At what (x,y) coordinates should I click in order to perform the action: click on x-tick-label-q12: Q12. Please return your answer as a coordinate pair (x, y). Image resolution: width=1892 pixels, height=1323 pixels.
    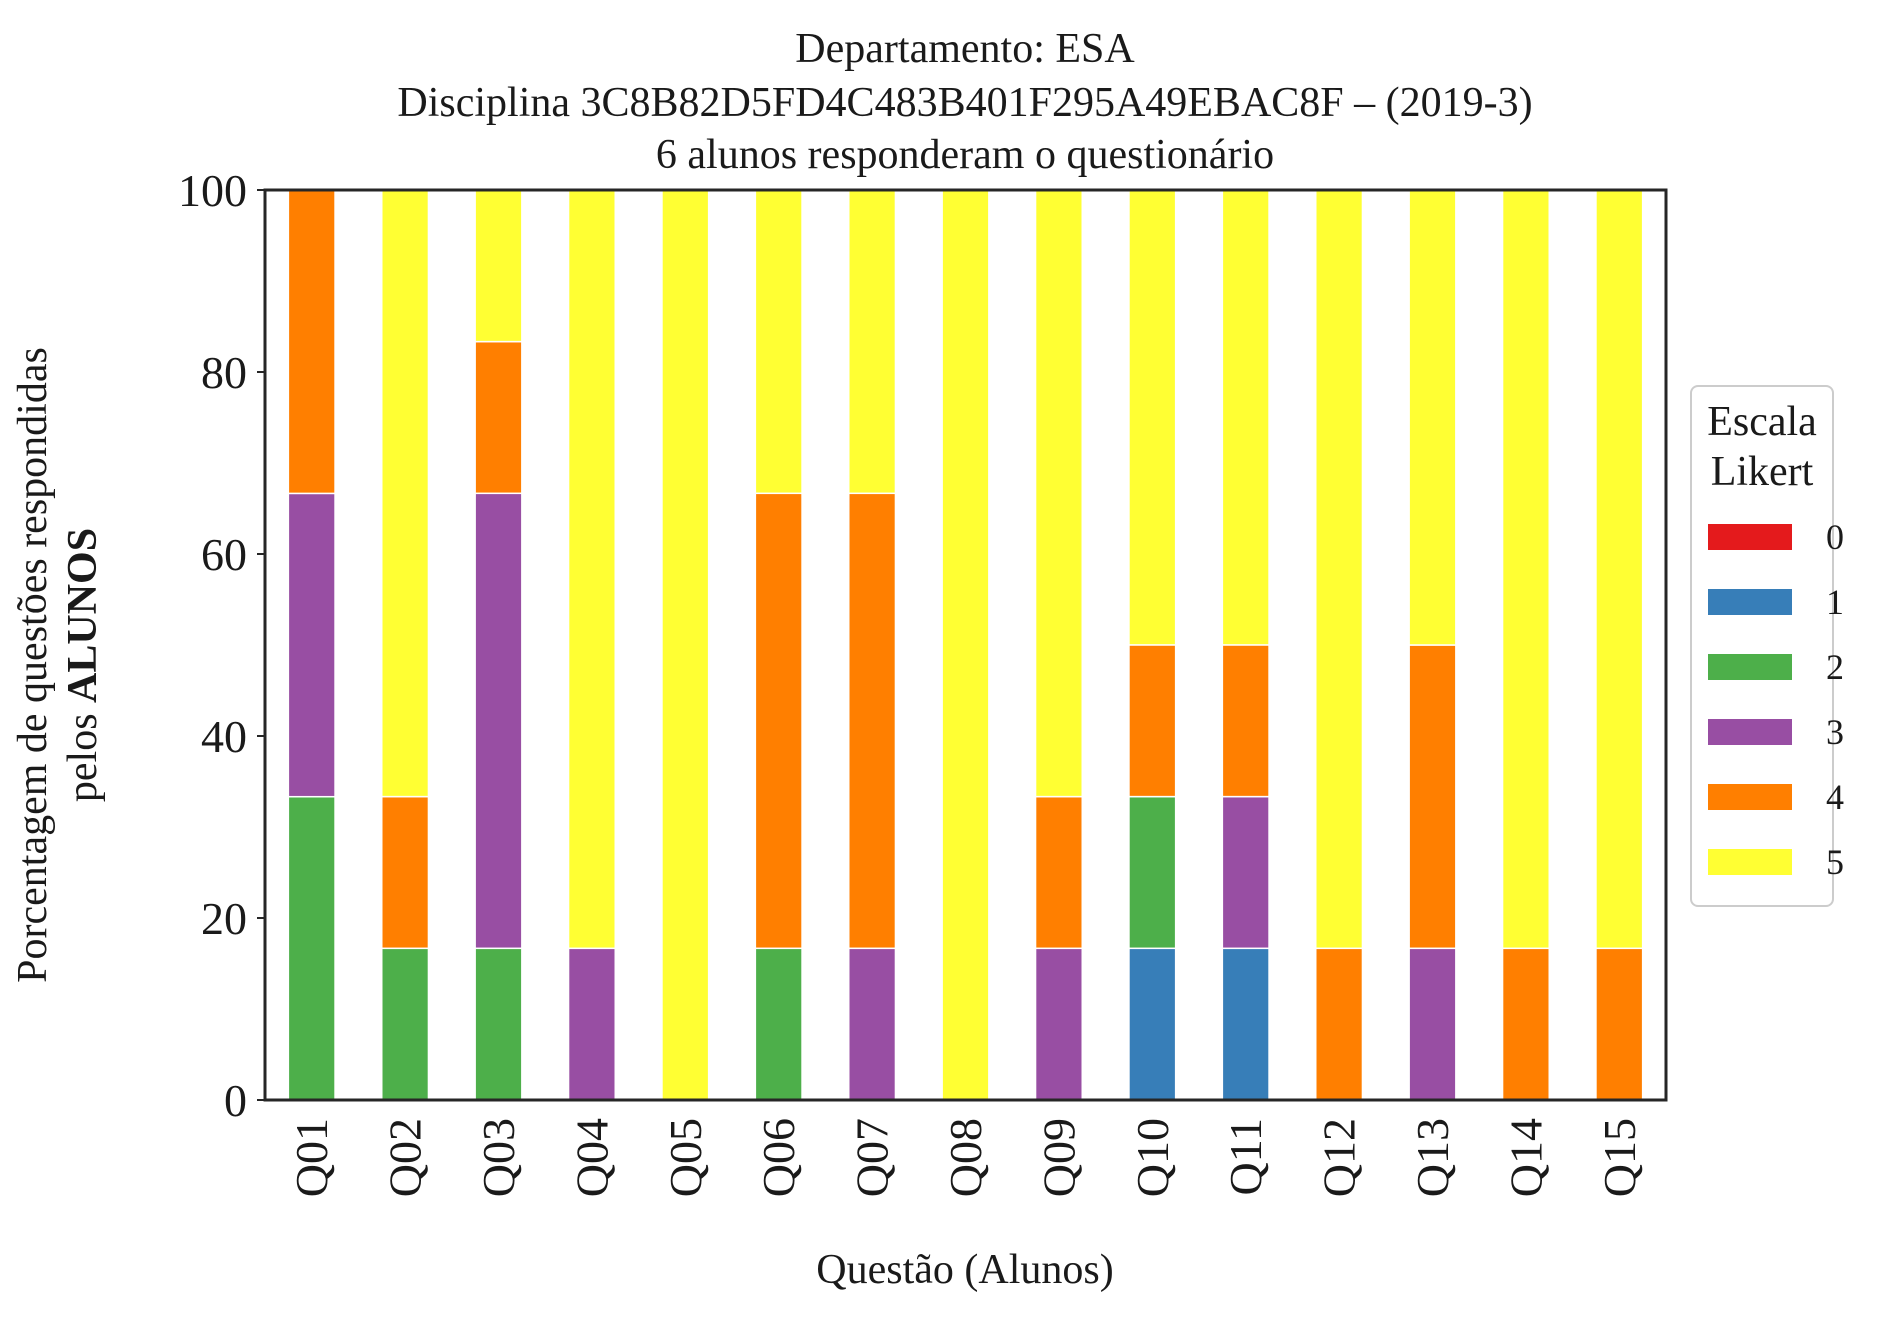
    Looking at the image, I should click on (1339, 1157).